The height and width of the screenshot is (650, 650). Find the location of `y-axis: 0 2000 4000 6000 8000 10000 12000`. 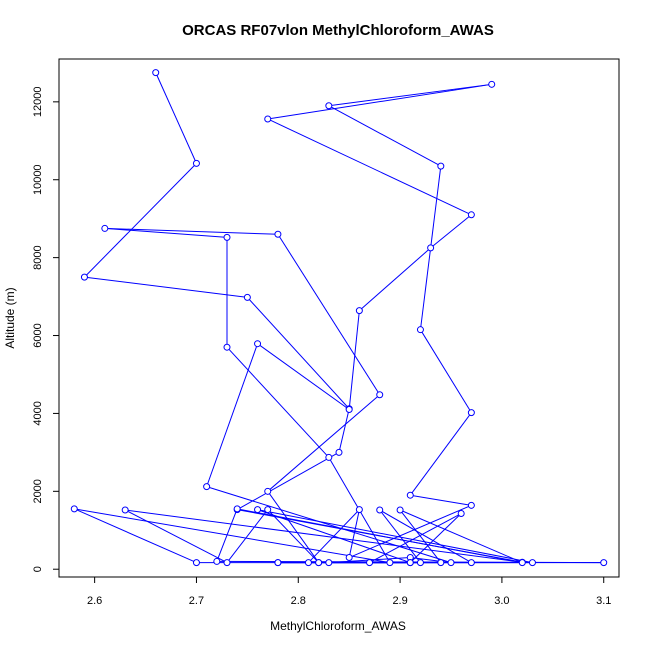

y-axis: 0 2000 4000 6000 8000 10000 12000 is located at coordinates (45, 329).